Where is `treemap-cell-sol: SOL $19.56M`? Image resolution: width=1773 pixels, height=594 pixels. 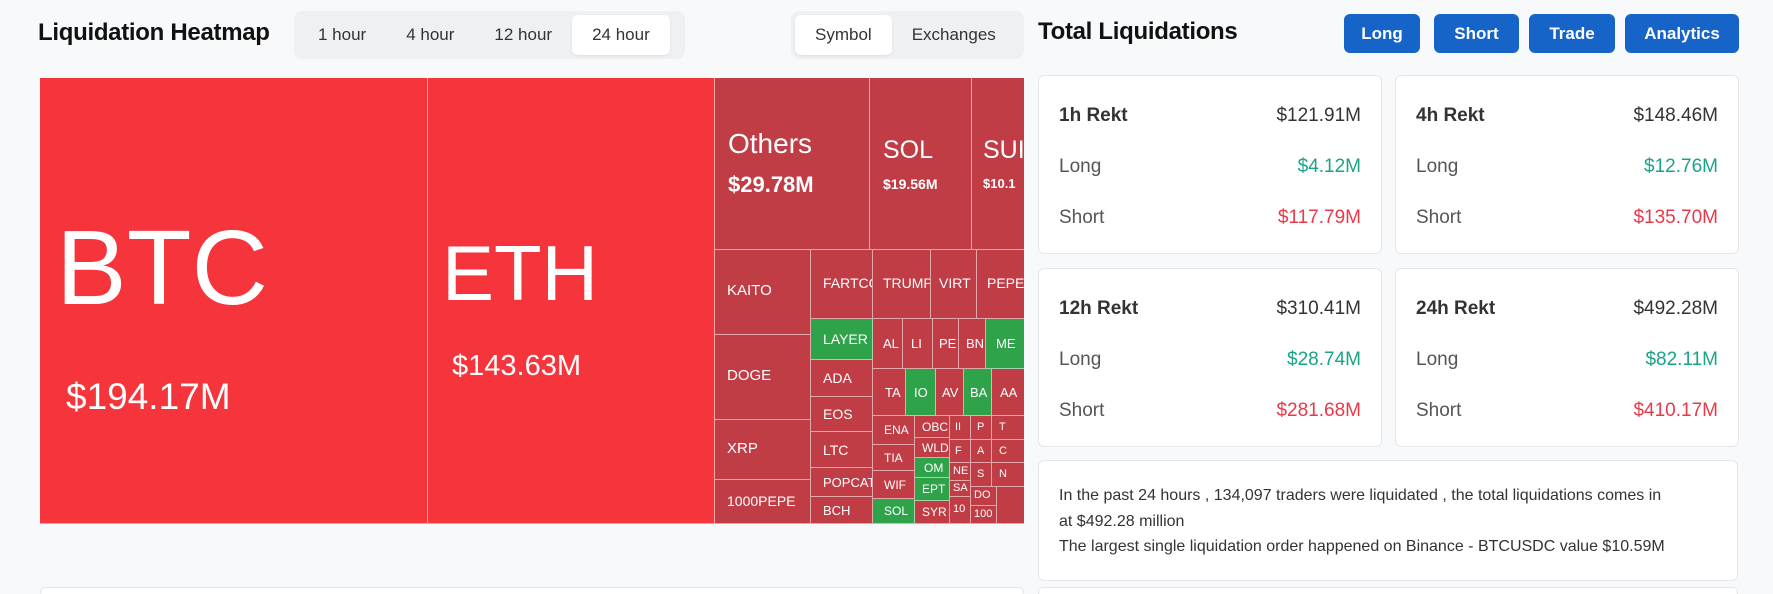
treemap-cell-sol: SOL $19.56M is located at coordinates (921, 164).